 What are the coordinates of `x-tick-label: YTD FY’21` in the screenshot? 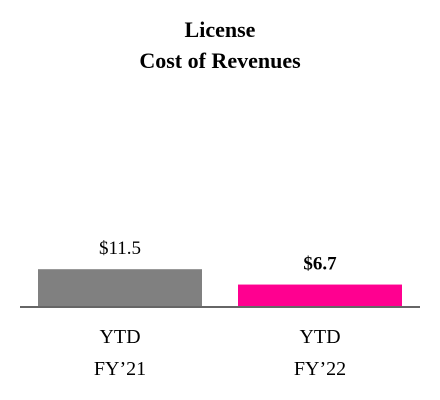 It's located at (120, 353).